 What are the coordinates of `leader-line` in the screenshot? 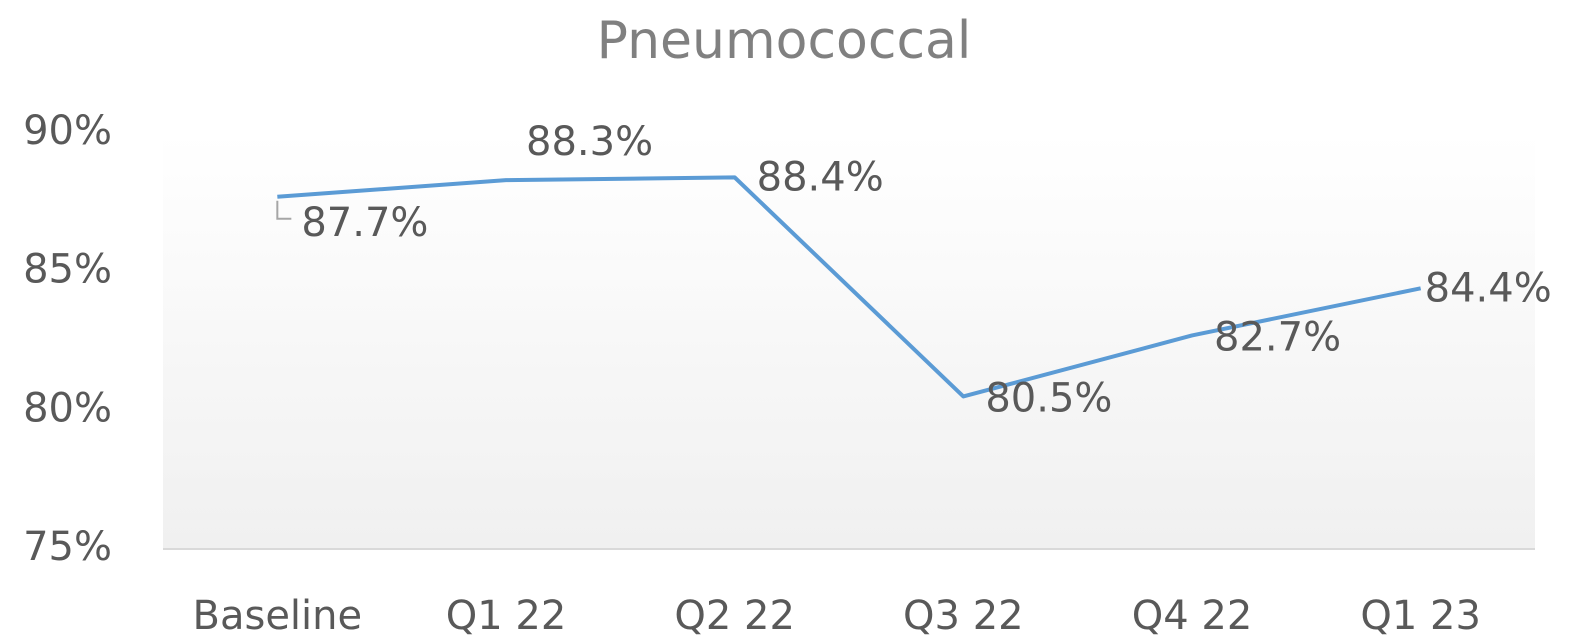 It's located at (284, 210).